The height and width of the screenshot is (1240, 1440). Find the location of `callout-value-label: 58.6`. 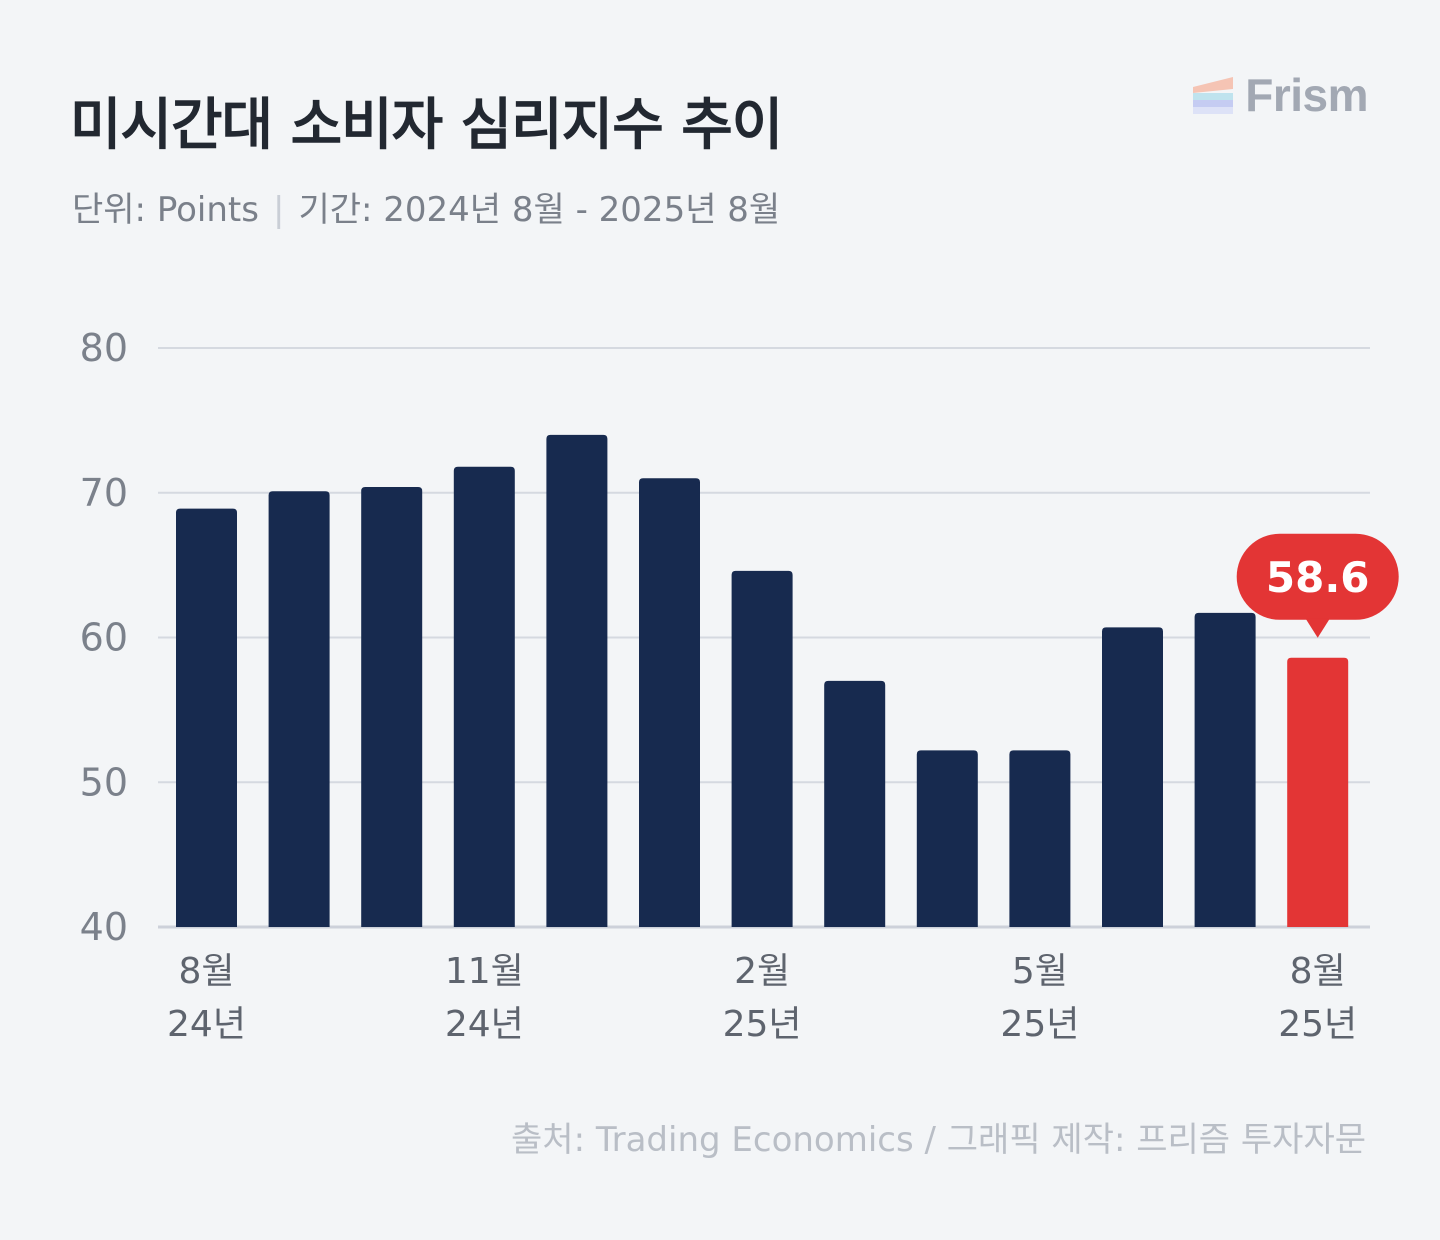

callout-value-label: 58.6 is located at coordinates (1318, 577).